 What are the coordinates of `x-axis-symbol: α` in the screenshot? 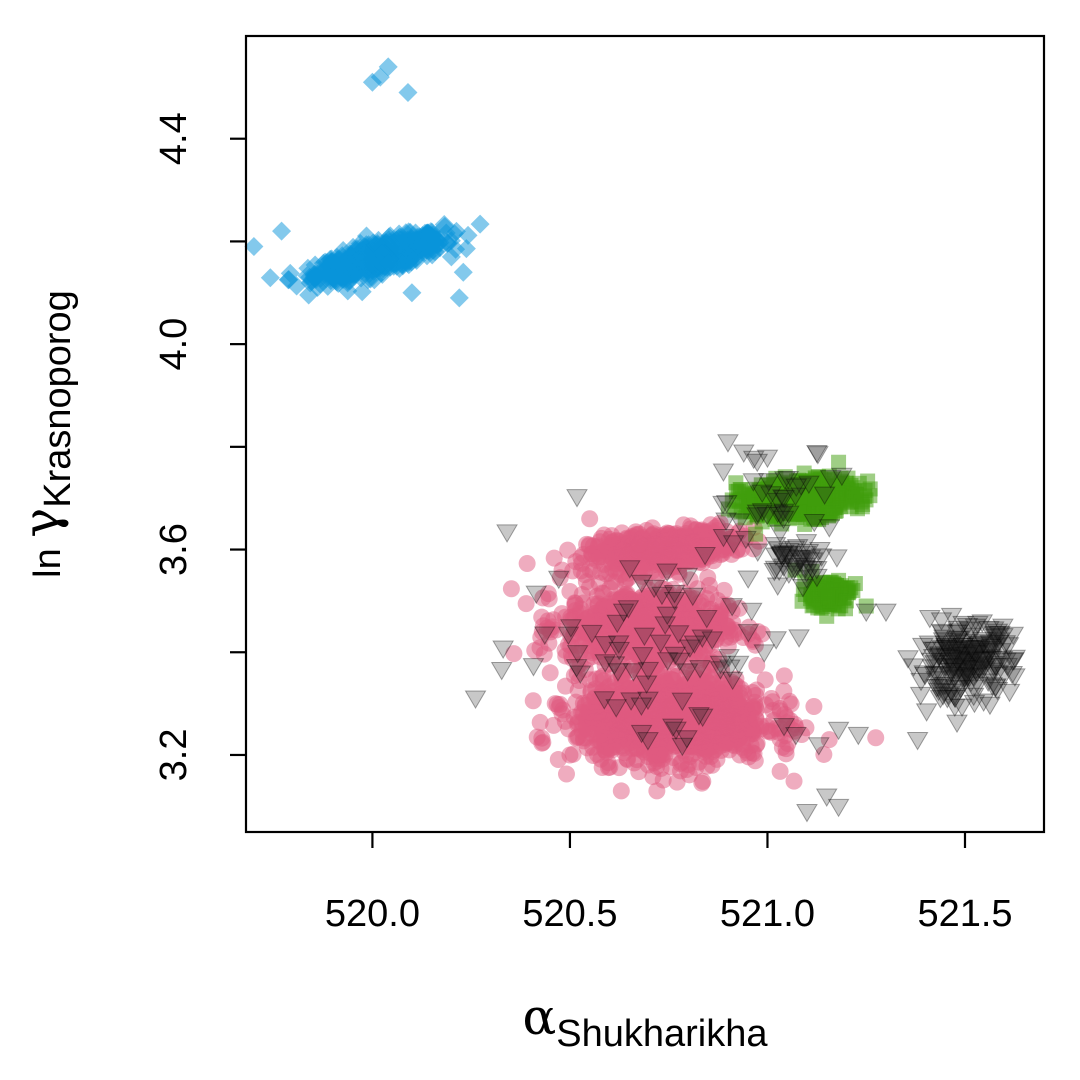 It's located at (539, 1017).